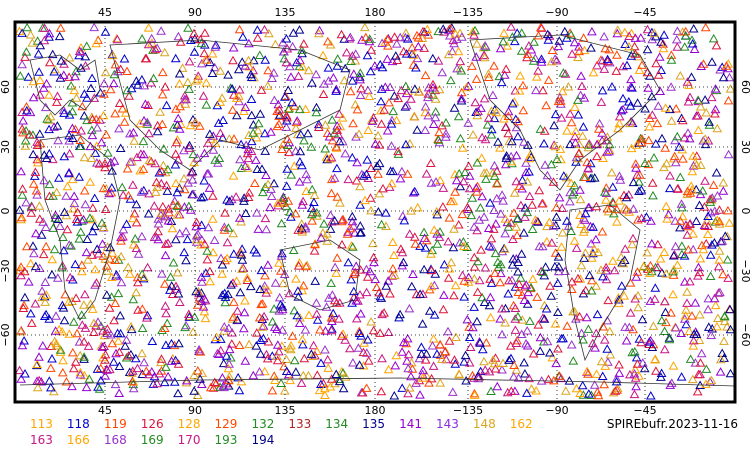 The width and height of the screenshot is (750, 450). Describe the element at coordinates (41, 440) in the screenshot. I see `legend-item: 163` at that location.